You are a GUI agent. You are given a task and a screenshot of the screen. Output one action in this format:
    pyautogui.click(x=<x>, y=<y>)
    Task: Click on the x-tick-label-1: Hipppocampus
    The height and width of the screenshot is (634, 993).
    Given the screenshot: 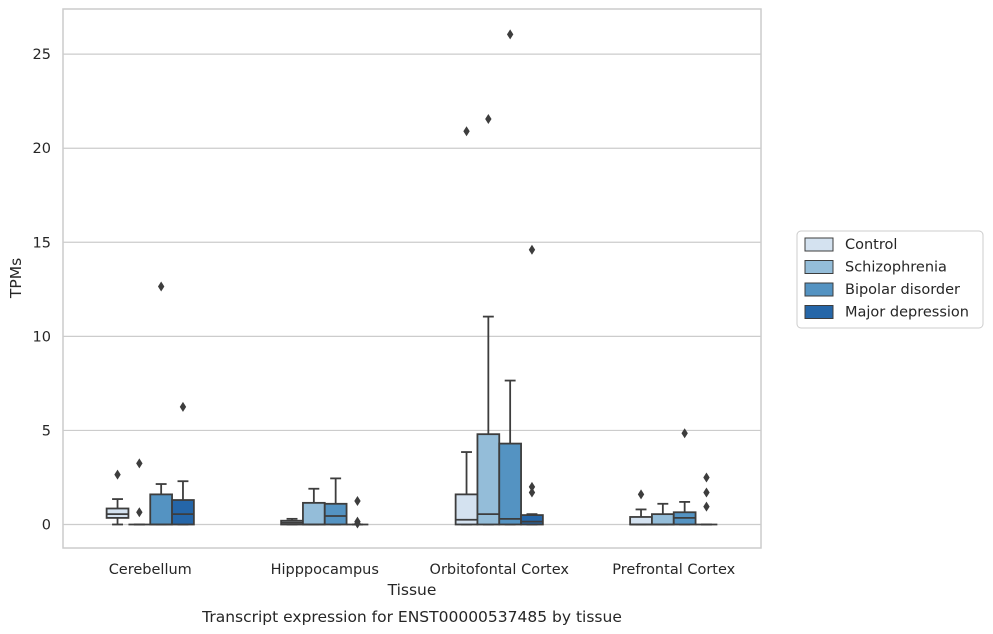 What is the action you would take?
    pyautogui.click(x=325, y=570)
    